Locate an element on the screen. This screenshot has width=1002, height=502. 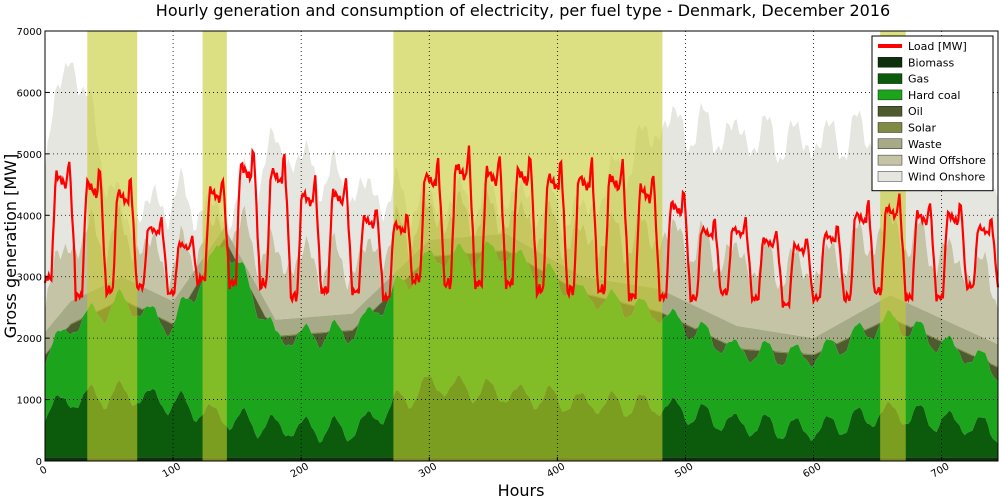
y-tick-label: 5000 is located at coordinates (29, 155).